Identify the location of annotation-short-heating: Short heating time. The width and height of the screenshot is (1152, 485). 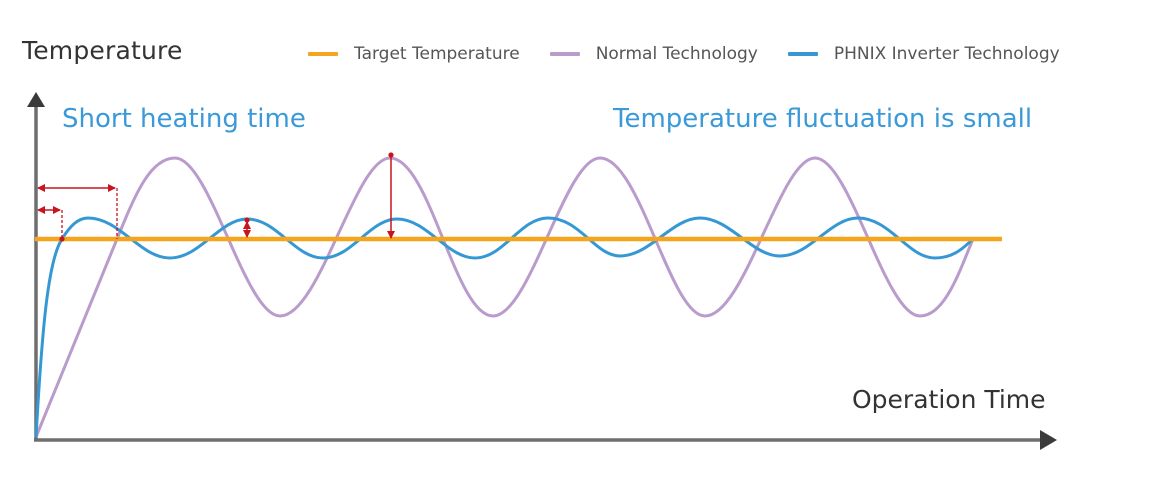
(184, 119).